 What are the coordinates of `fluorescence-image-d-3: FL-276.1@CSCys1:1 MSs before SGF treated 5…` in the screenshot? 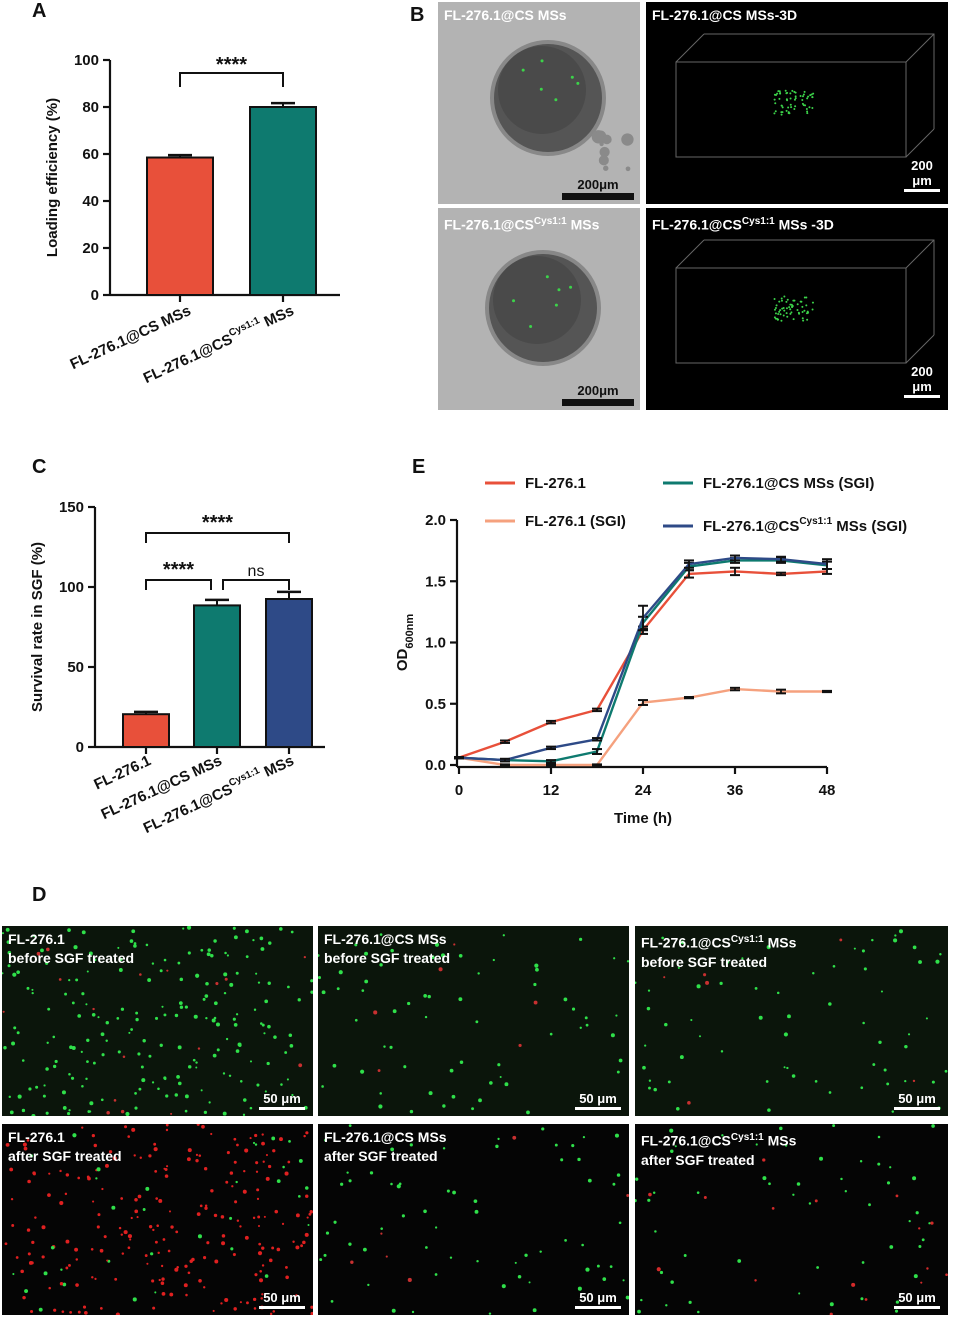 It's located at (791, 1021).